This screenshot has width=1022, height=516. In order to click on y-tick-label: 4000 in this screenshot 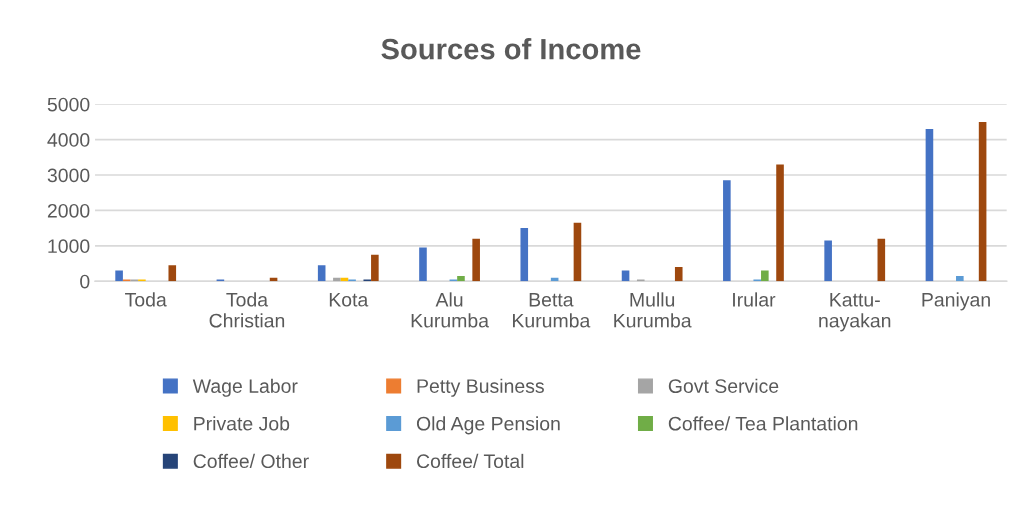, I will do `click(68, 140)`.